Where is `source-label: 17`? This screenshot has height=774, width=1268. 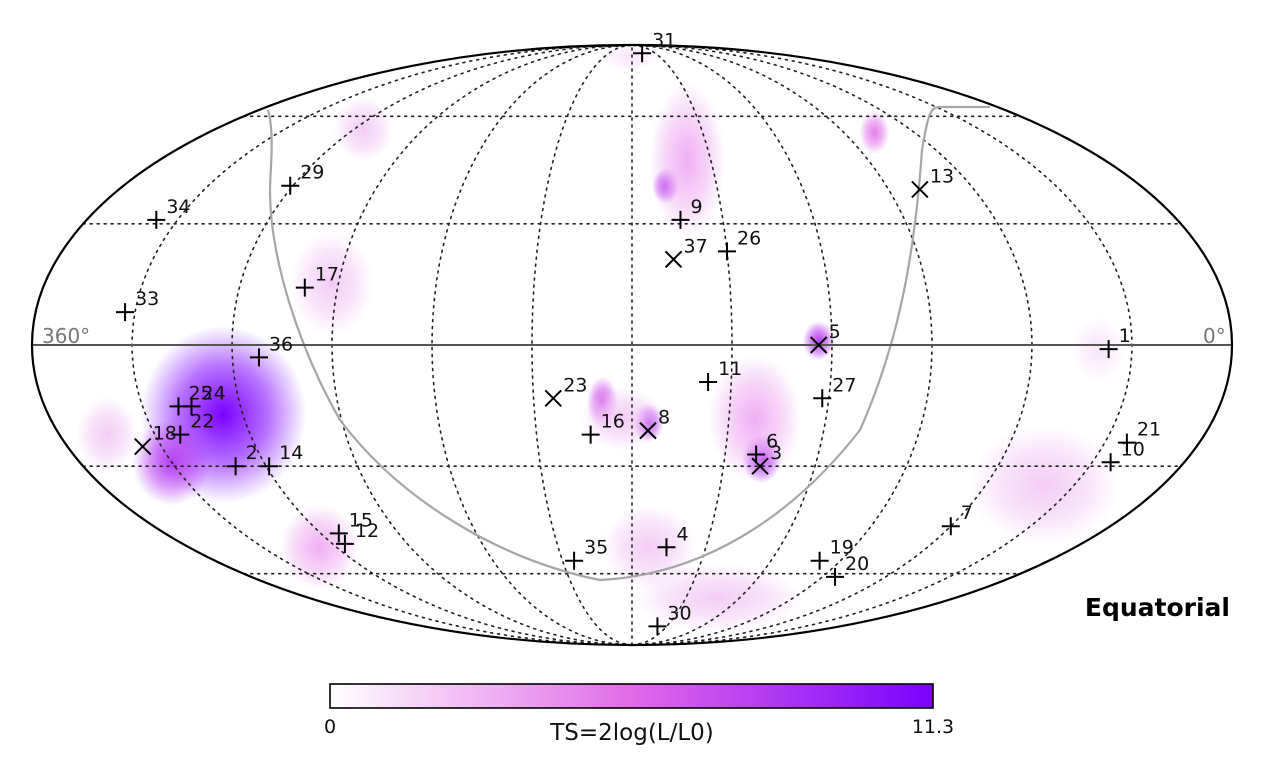
source-label: 17 is located at coordinates (327, 275).